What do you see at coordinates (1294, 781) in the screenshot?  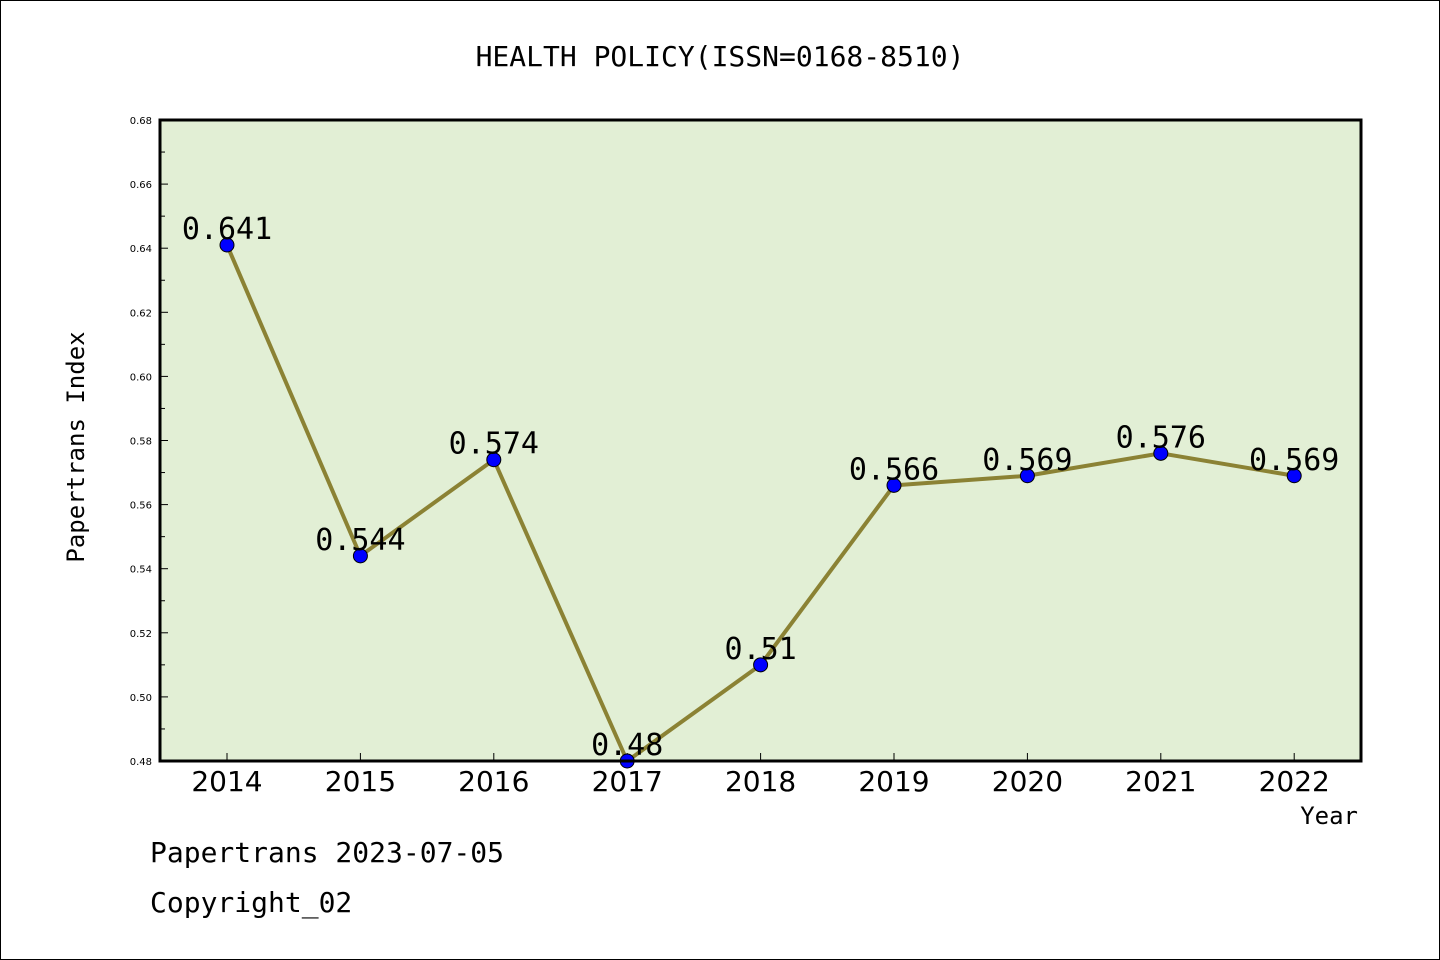 I see `x-tick-label: 2022` at bounding box center [1294, 781].